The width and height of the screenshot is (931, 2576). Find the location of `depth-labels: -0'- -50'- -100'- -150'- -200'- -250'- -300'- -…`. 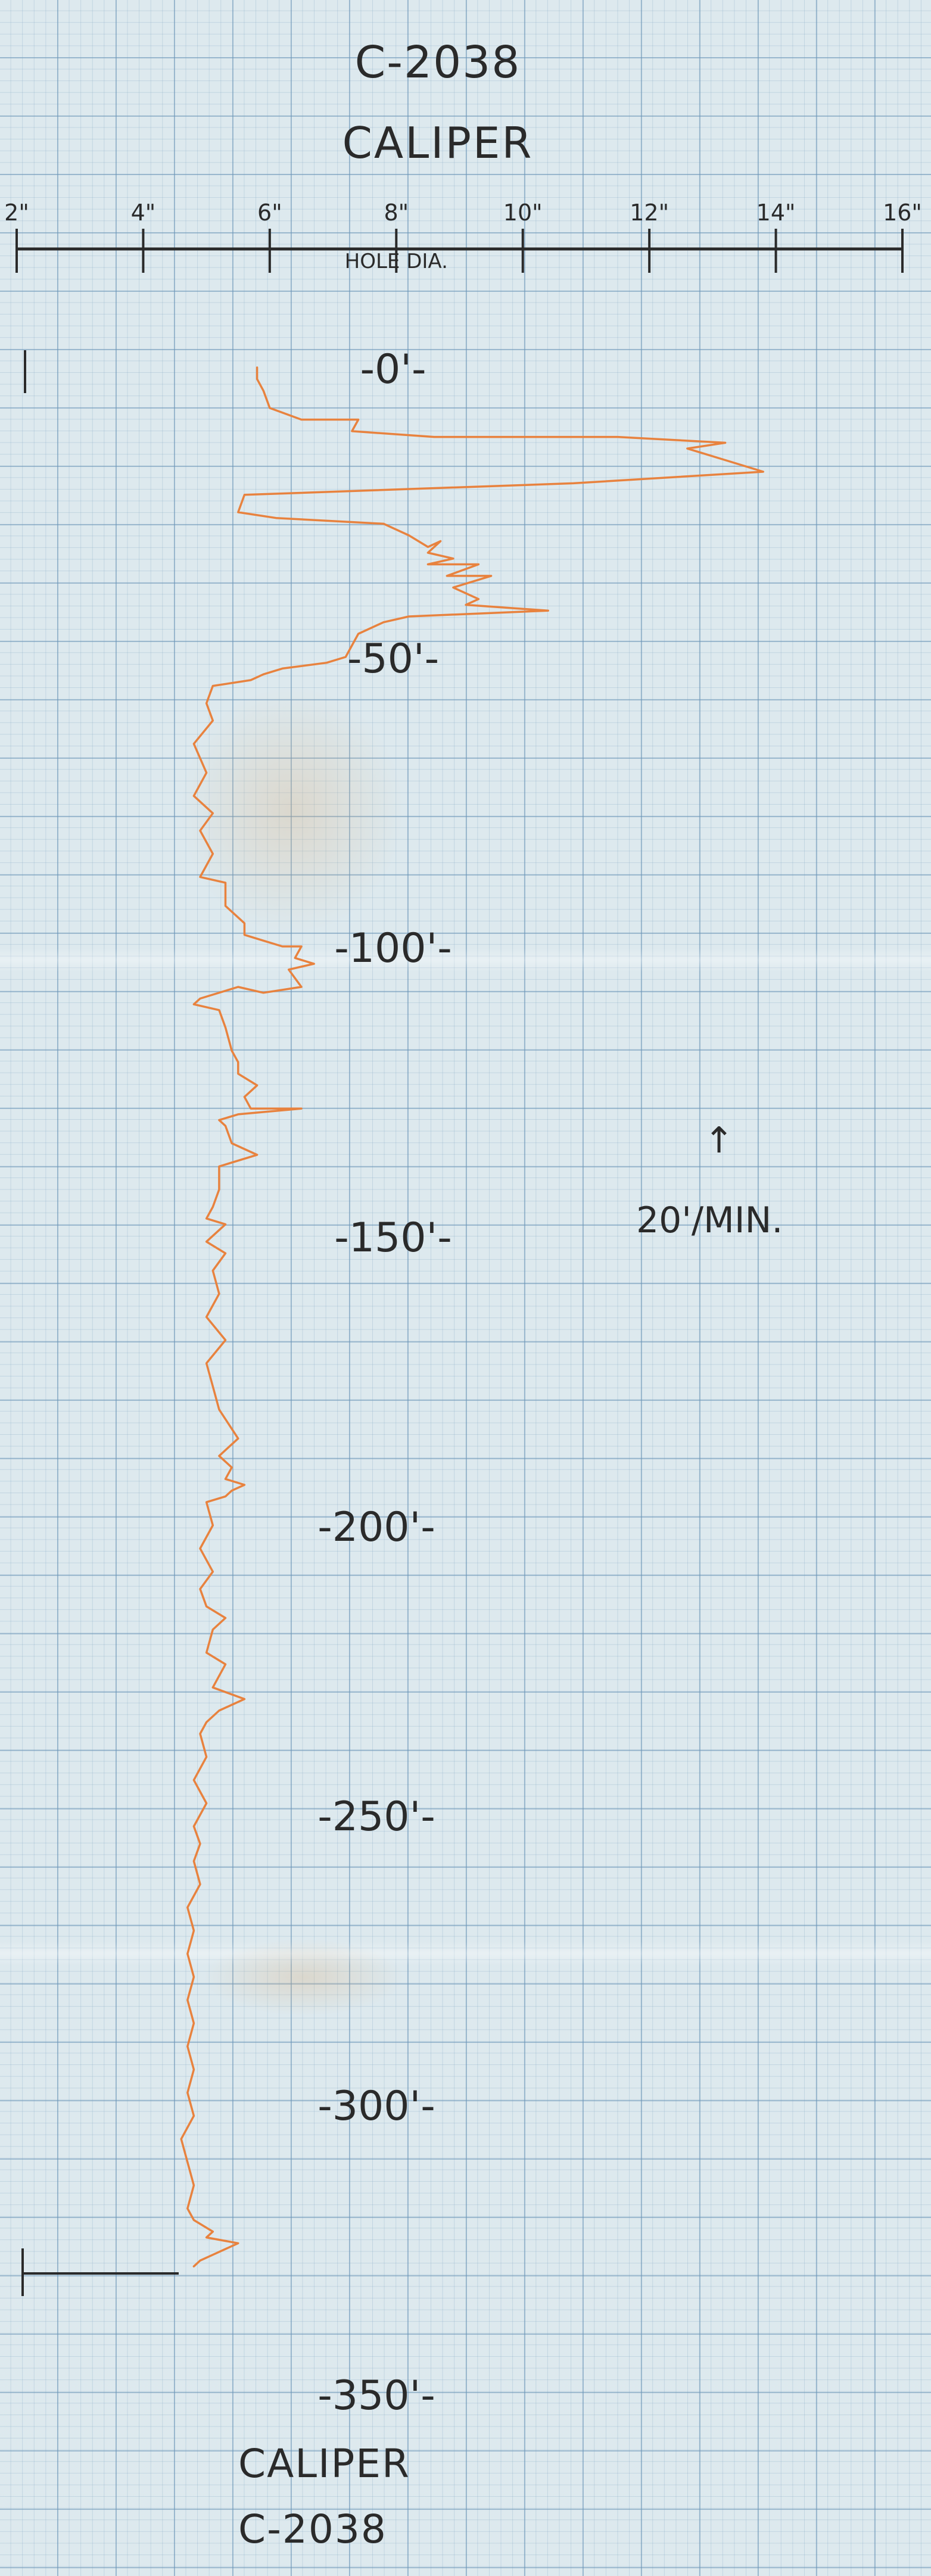

depth-labels: -0'- -50'- -100'- -150'- -200'- -250'- -300'- -… is located at coordinates (384, 1382).